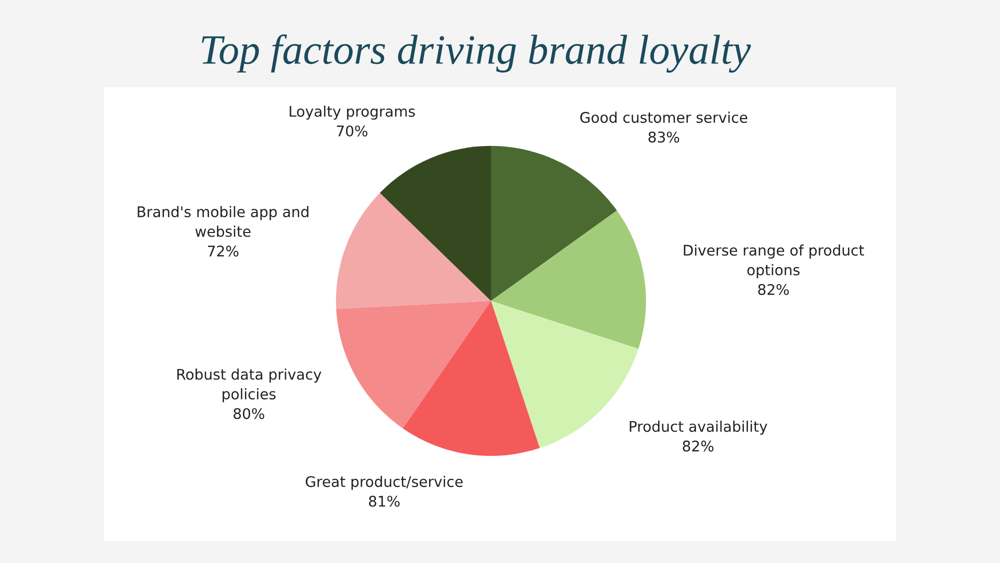  Describe the element at coordinates (249, 414) in the screenshot. I see `data-label: 80%` at that location.